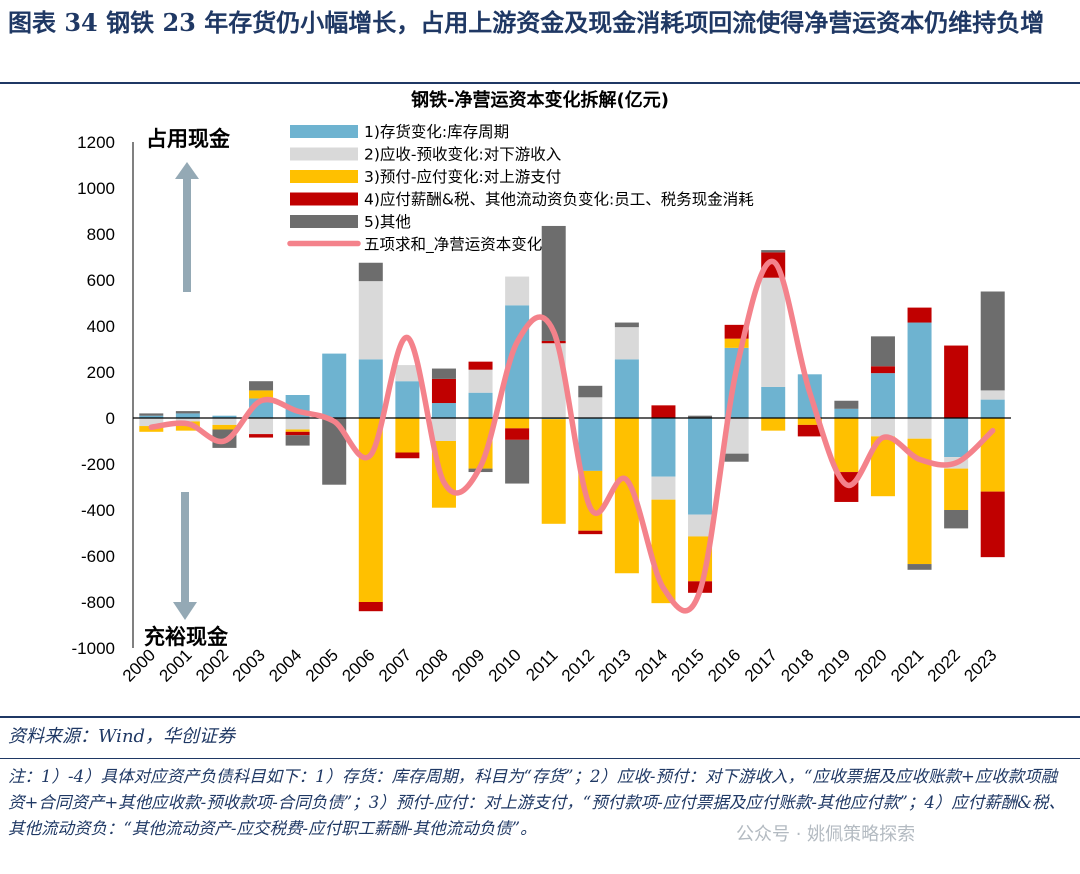 This screenshot has height=874, width=1080. I want to click on x-tick-label: 2004, so click(285, 665).